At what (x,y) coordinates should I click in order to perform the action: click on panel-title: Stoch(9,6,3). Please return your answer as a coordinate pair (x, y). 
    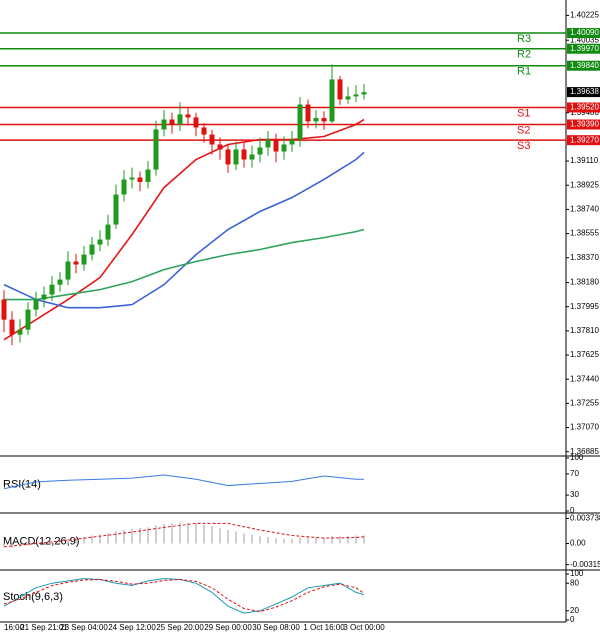
    Looking at the image, I should click on (33, 597).